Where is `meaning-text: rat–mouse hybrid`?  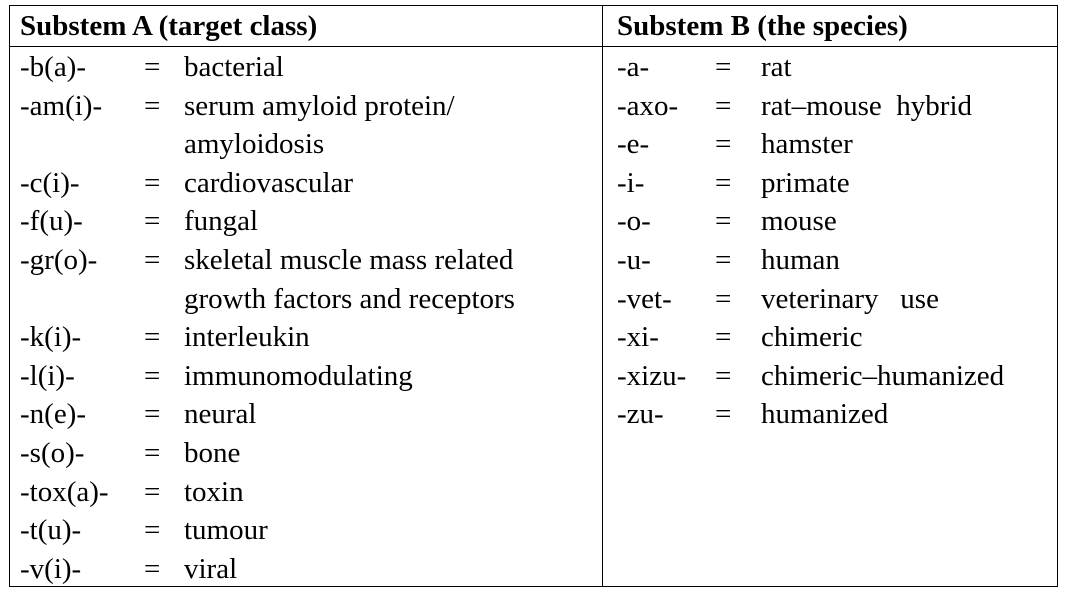 meaning-text: rat–mouse hybrid is located at coordinates (867, 105).